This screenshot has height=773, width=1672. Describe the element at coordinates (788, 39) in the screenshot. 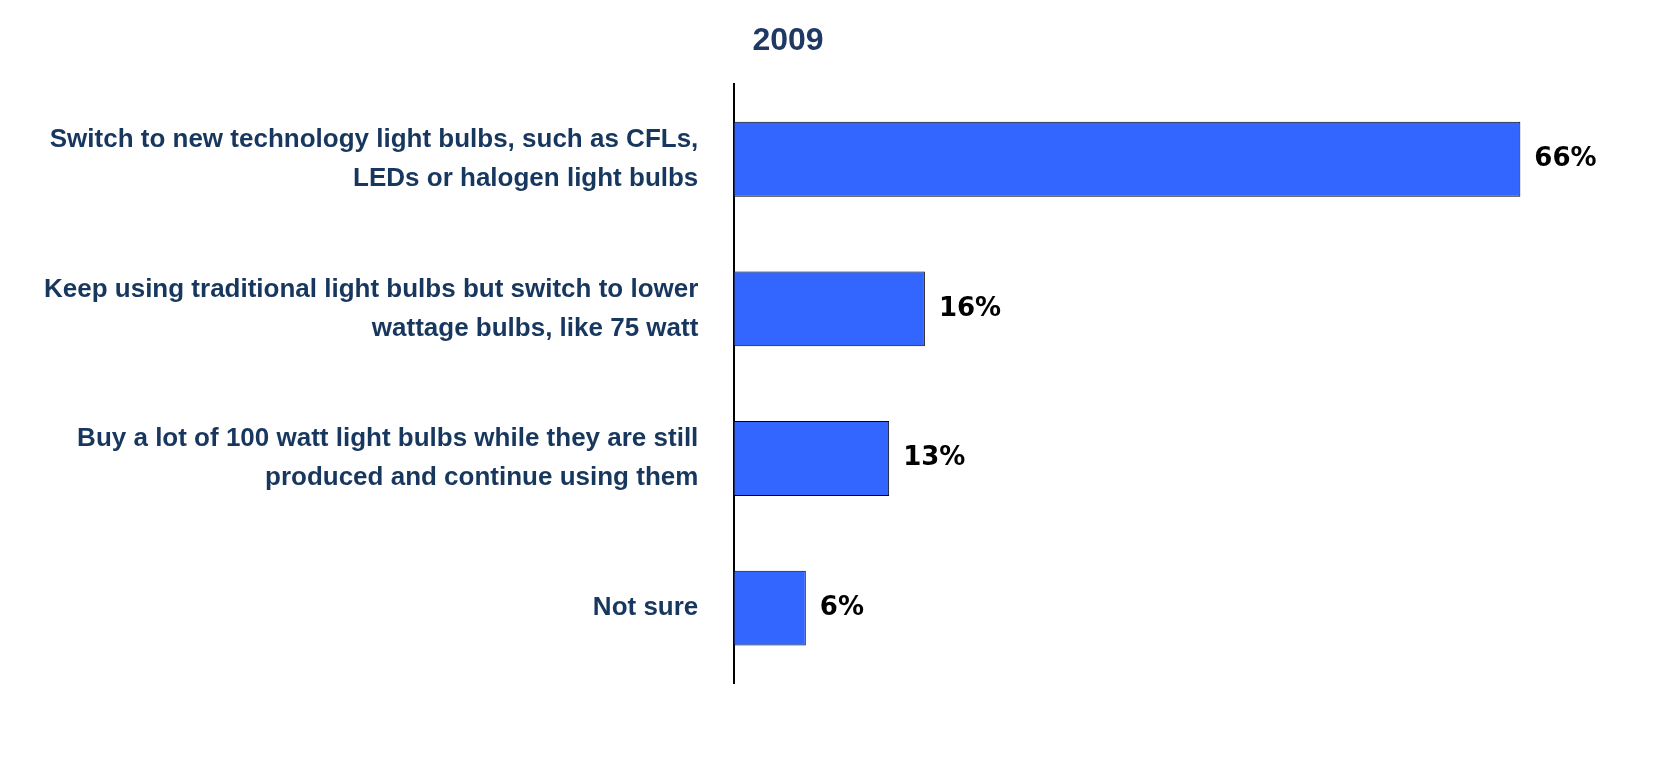

I see `chart-title: 2009` at that location.